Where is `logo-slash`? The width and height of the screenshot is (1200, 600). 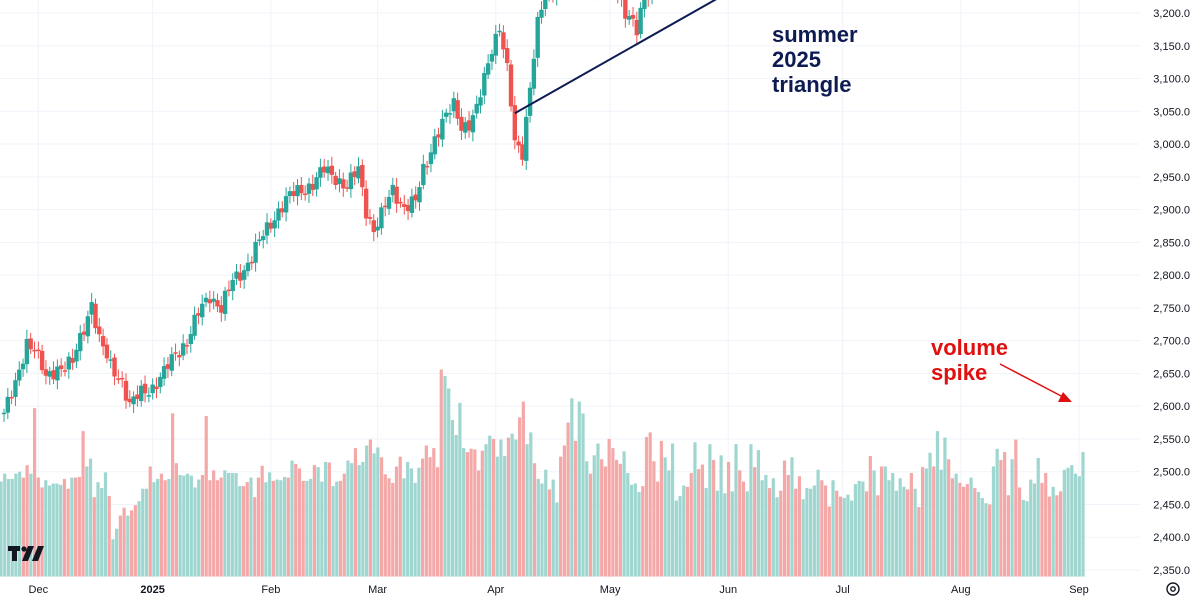
logo-slash is located at coordinates (28, 553).